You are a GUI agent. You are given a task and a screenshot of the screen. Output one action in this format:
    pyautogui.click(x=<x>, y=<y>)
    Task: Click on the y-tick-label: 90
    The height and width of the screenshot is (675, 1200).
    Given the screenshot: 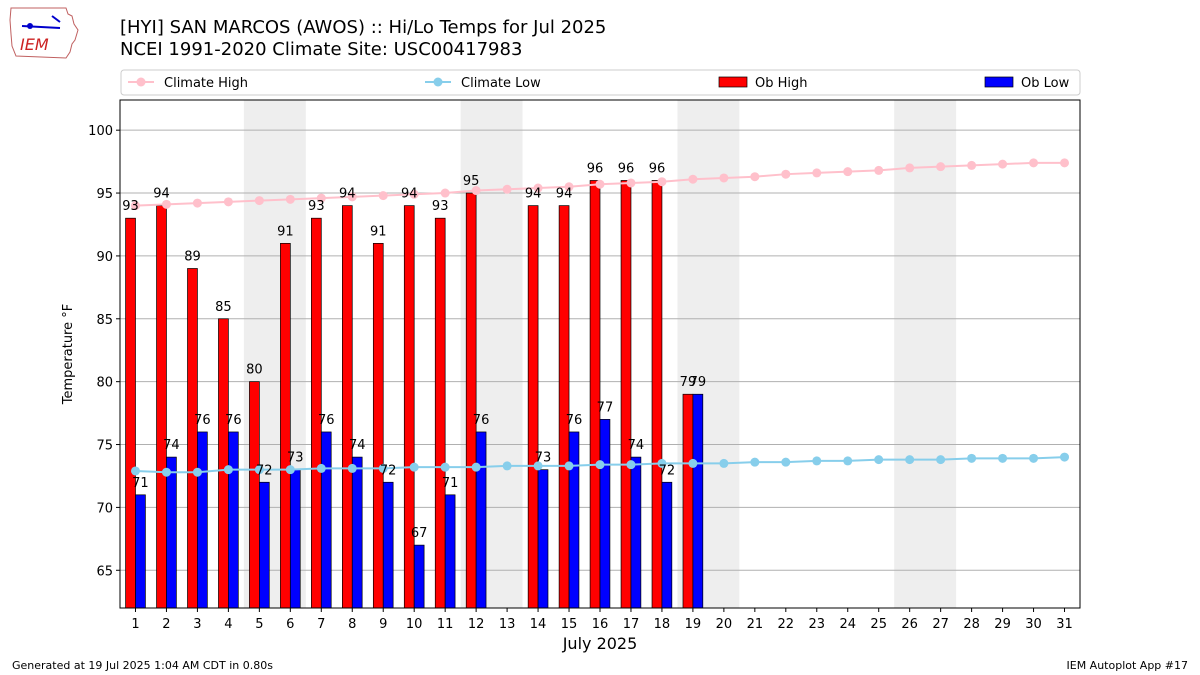 What is the action you would take?
    pyautogui.click(x=104, y=257)
    